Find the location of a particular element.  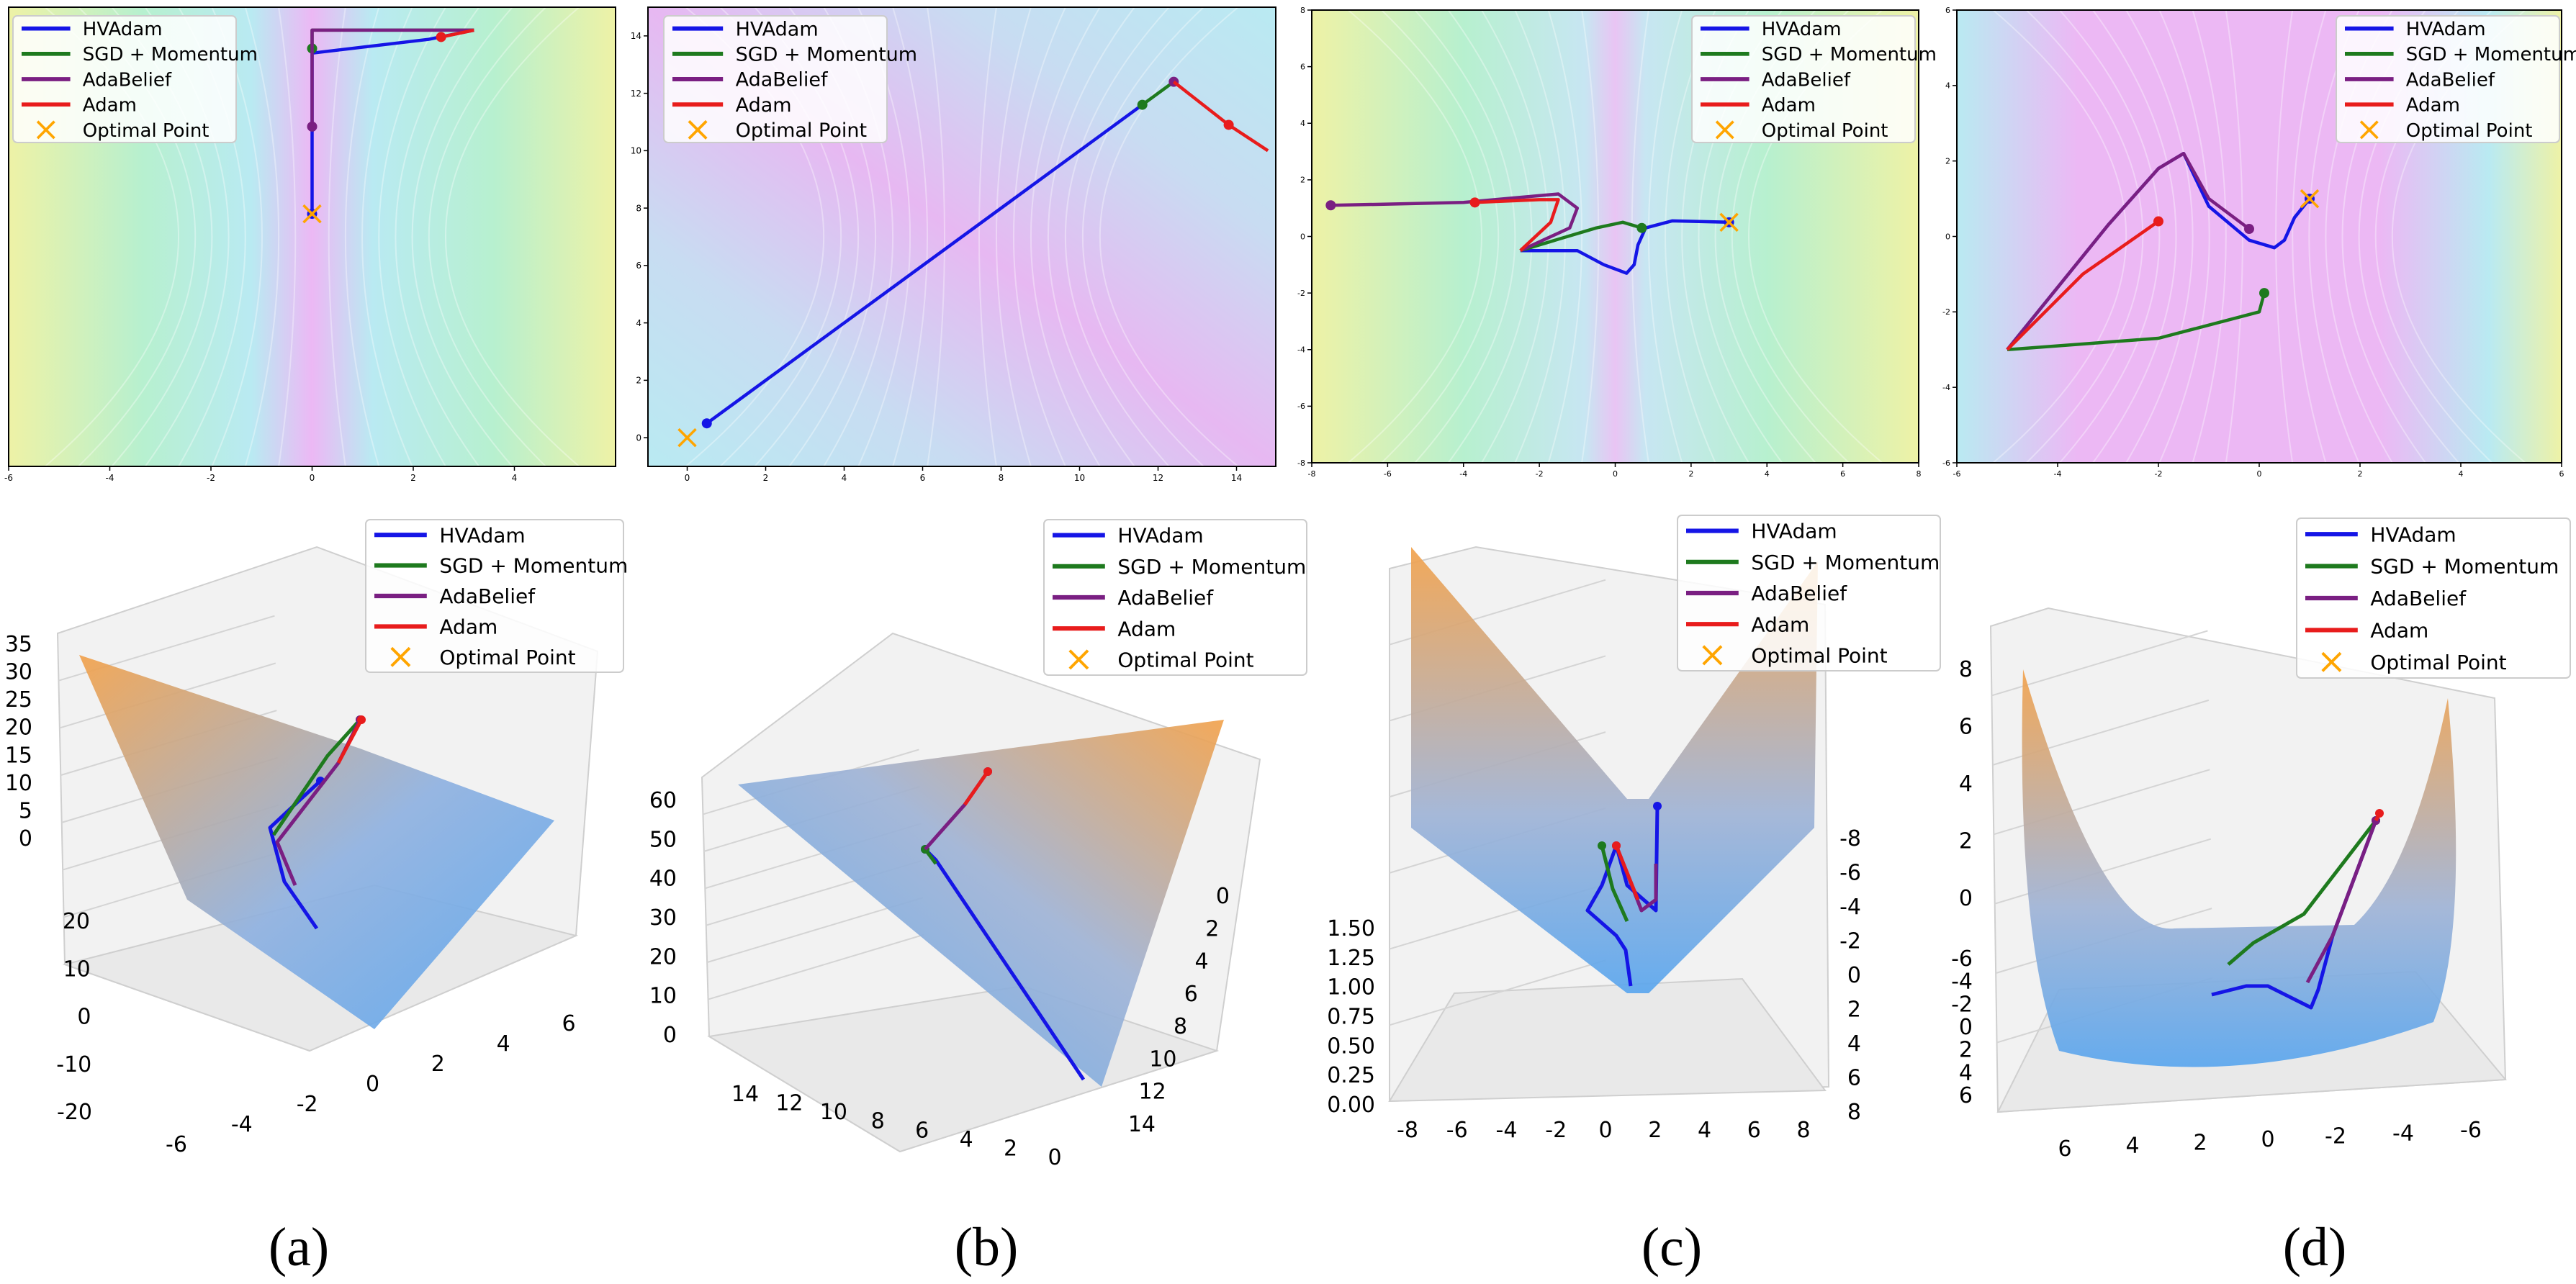

panel-a-contour-line-adam is located at coordinates (457, 33).